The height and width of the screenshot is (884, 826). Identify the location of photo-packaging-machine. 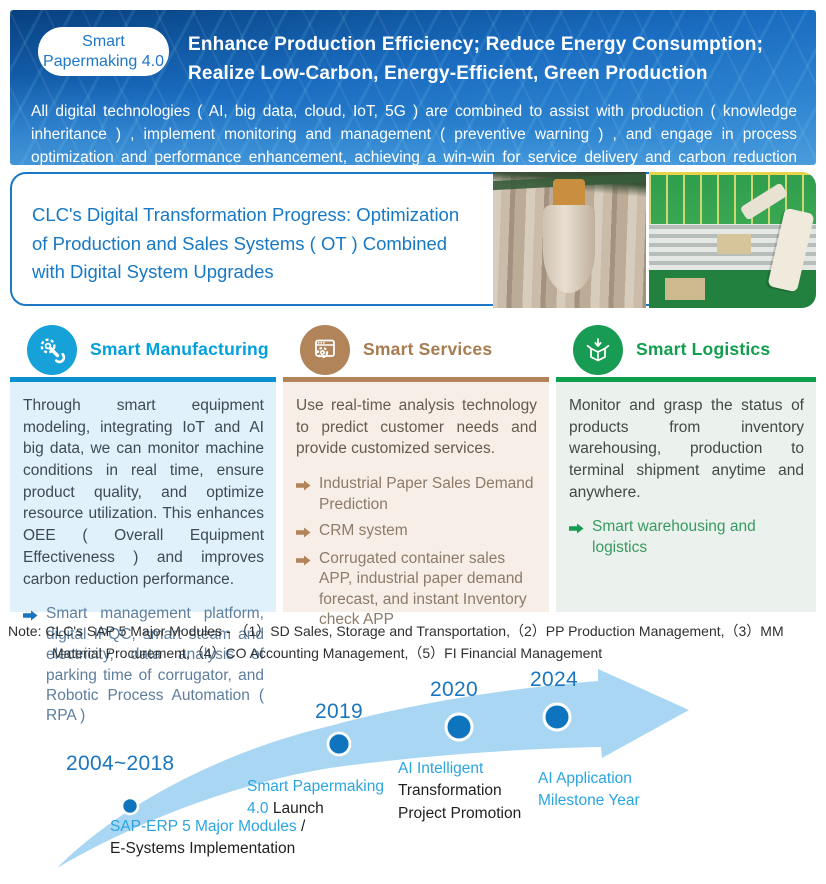
(732, 240).